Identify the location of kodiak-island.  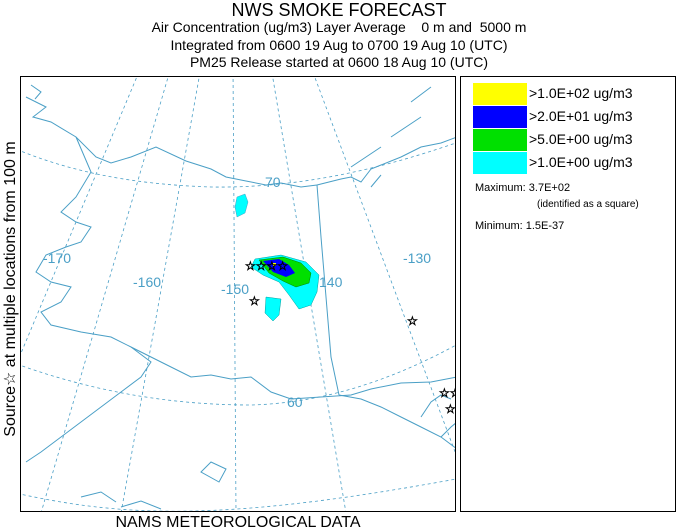
(213, 472).